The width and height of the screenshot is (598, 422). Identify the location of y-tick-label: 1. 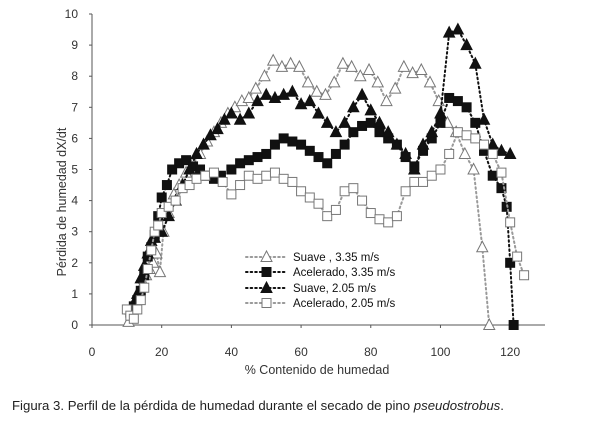
(74, 294).